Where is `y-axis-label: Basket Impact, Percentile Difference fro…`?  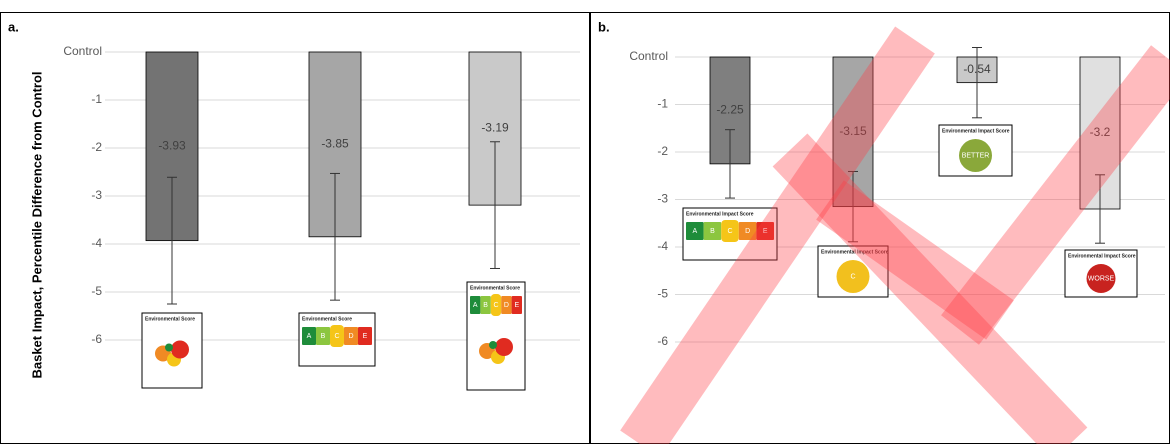 y-axis-label: Basket Impact, Percentile Difference fro… is located at coordinates (36, 224).